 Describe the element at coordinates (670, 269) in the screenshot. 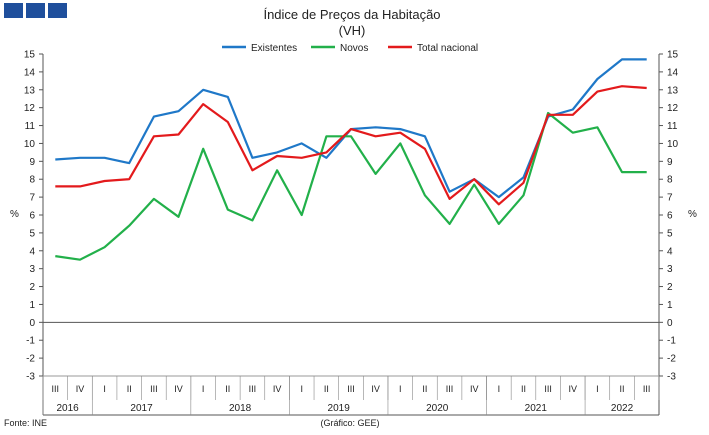

I see `y-tick-label-right: 3` at that location.